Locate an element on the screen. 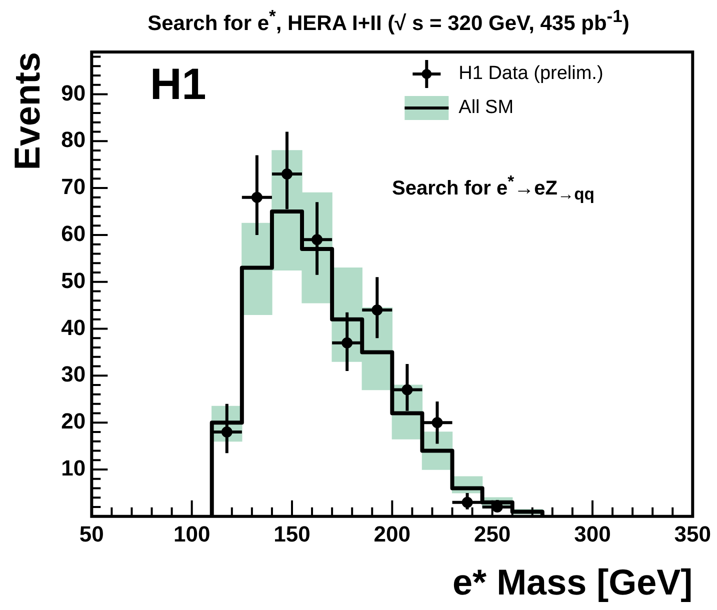  y-tick-label: 20 is located at coordinates (73, 421).